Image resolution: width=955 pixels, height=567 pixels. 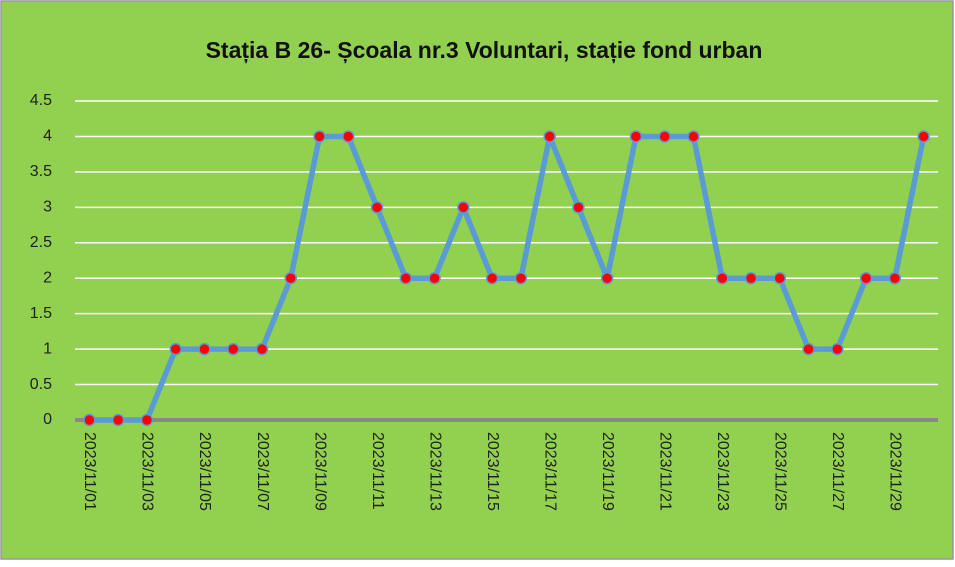 What do you see at coordinates (41, 242) in the screenshot?
I see `y-tick-label: 2.5` at bounding box center [41, 242].